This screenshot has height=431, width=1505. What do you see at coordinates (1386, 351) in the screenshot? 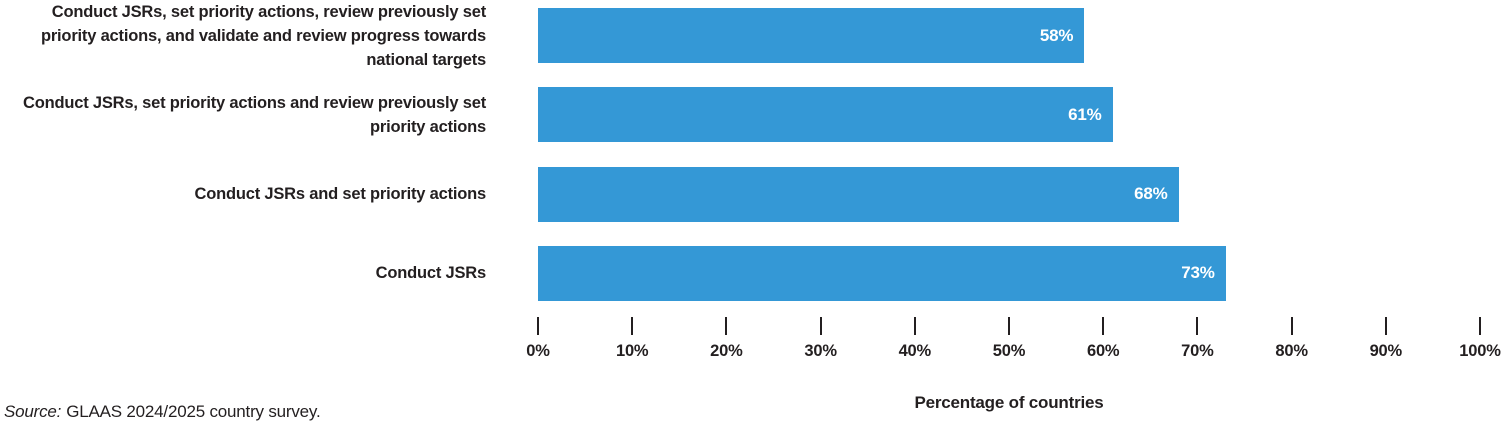
I see `x-axis-tick-label: 90%` at bounding box center [1386, 351].